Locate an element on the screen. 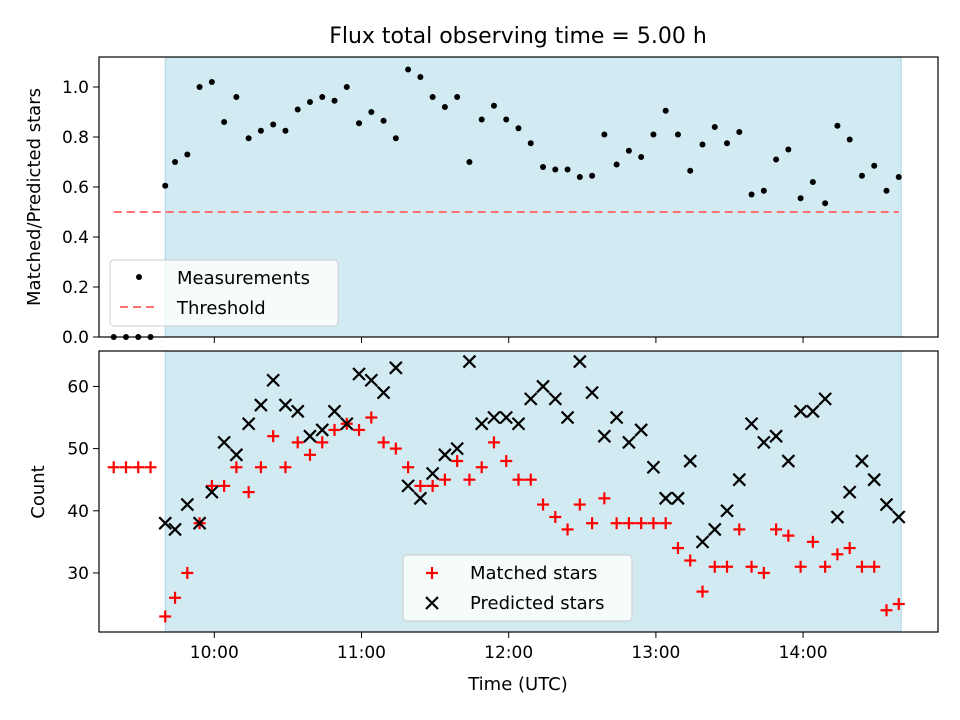  x-tick-label: 10:00 is located at coordinates (214, 653).